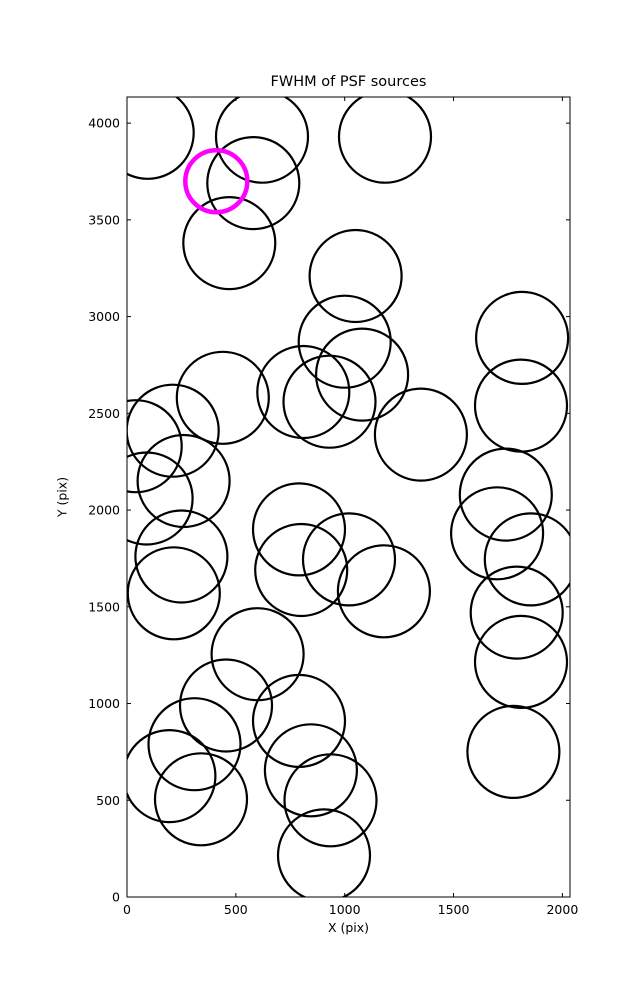  I want to click on chart-title: FWHM of PSF sources, so click(348, 82).